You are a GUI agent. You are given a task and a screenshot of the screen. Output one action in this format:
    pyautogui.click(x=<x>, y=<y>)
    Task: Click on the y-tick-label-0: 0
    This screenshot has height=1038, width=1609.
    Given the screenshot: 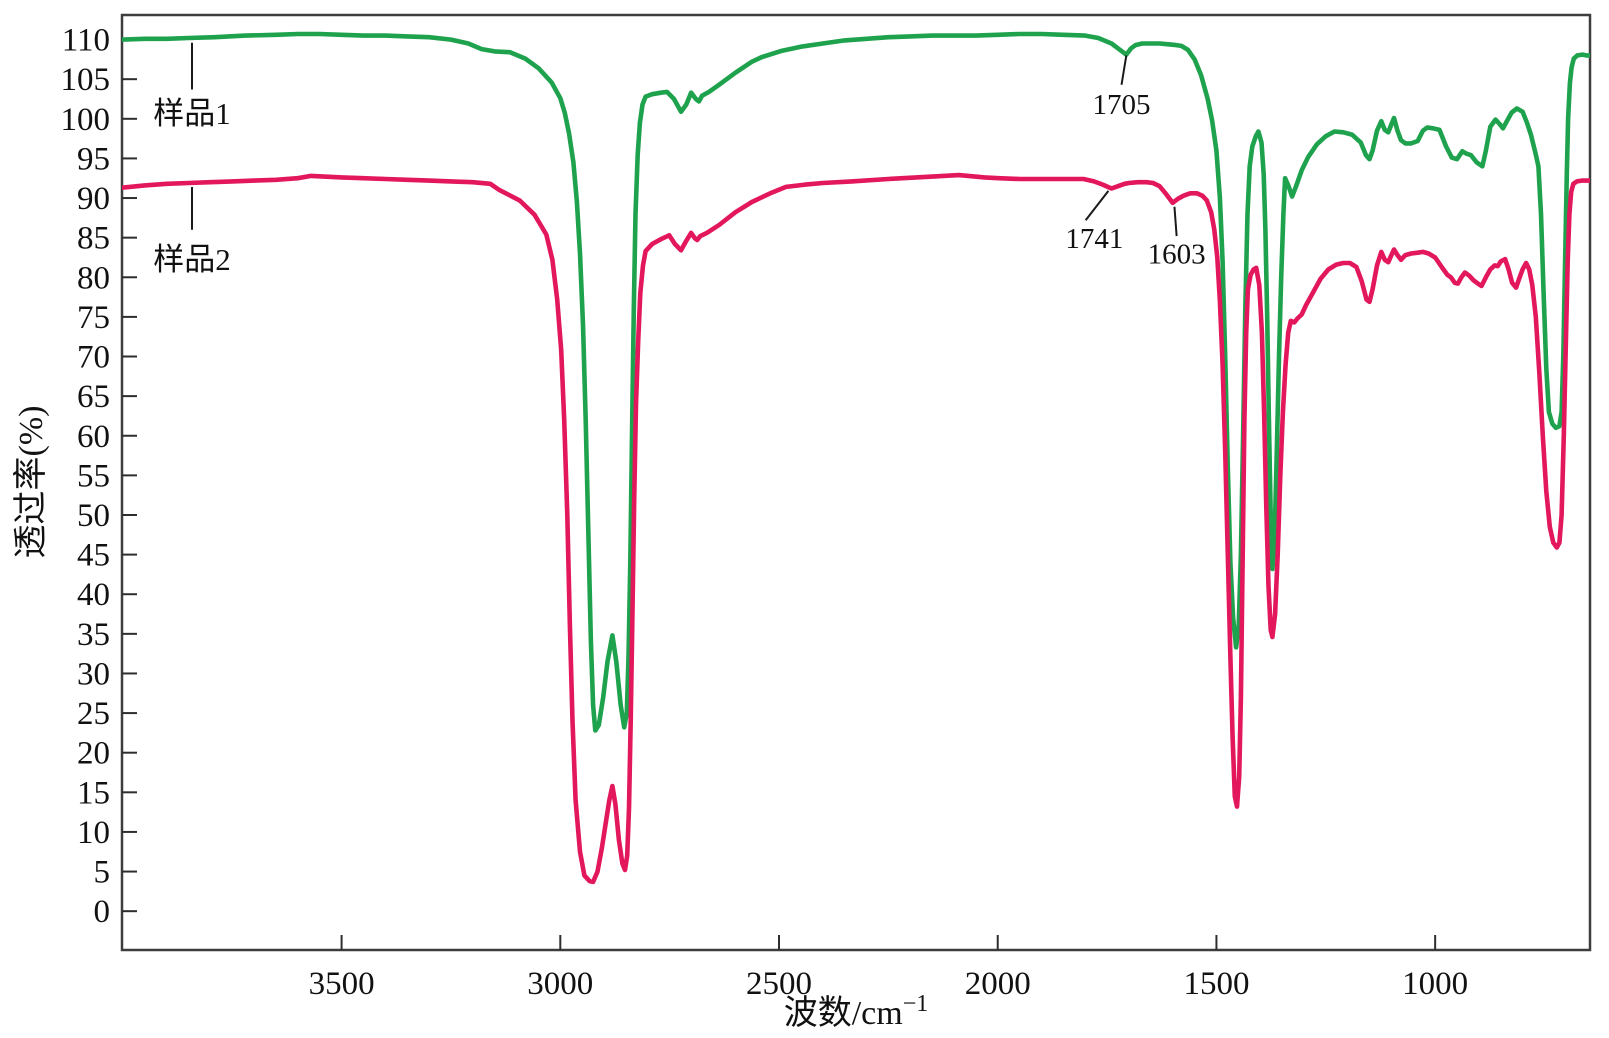 What is the action you would take?
    pyautogui.click(x=102, y=912)
    